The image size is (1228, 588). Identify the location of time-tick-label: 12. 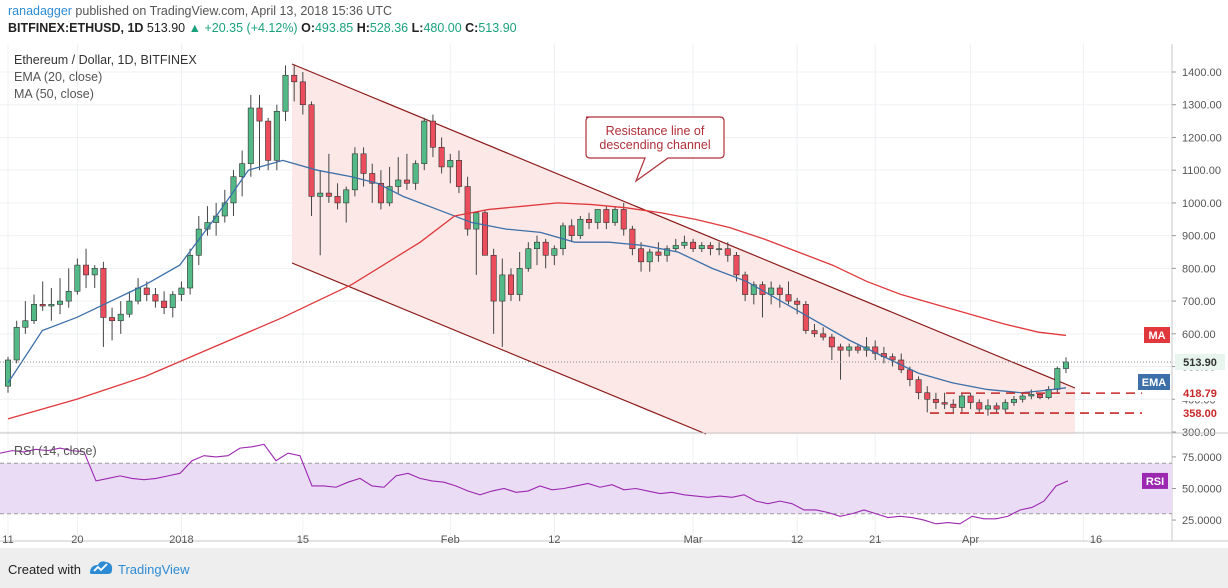
(554, 540).